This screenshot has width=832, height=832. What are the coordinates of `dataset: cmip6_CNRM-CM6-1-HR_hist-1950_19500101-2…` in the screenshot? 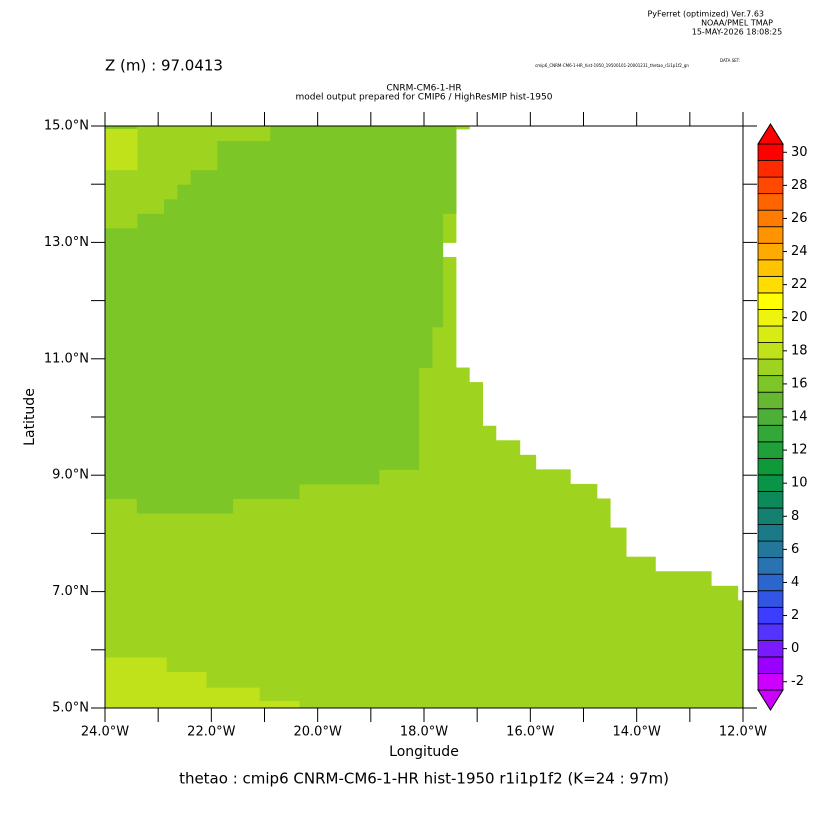 It's located at (612, 65).